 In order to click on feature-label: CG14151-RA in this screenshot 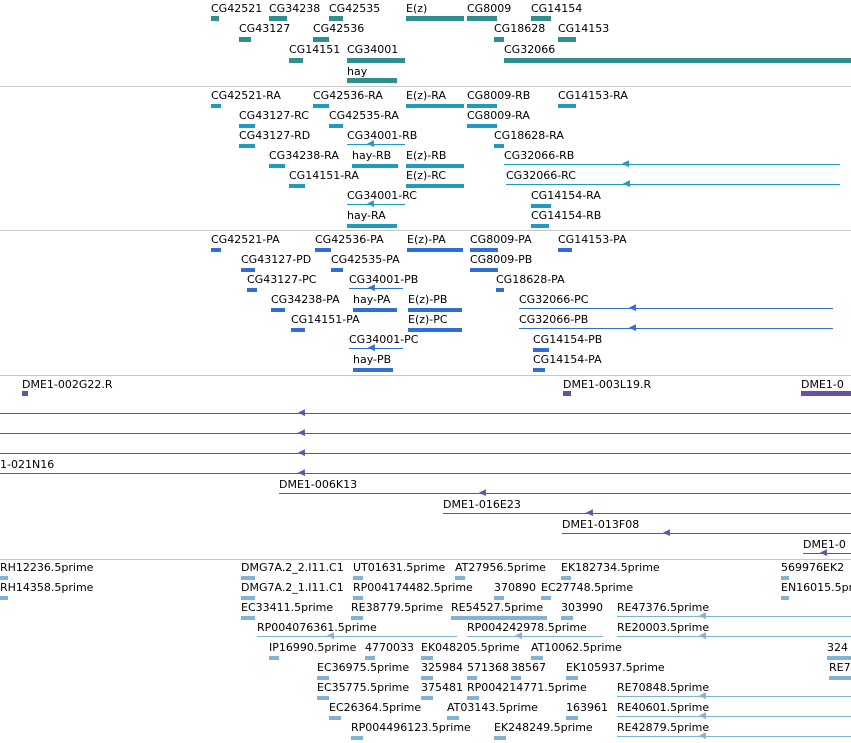, I will do `click(324, 175)`.